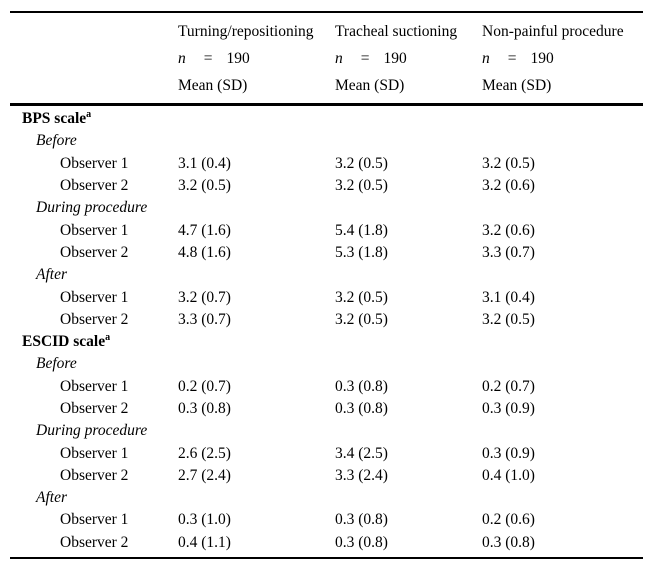 The image size is (653, 567). I want to click on table-row: Observer 2 0.3 (0.8) 0.3 (0.8) 0.3 (0.9), so click(326, 409).